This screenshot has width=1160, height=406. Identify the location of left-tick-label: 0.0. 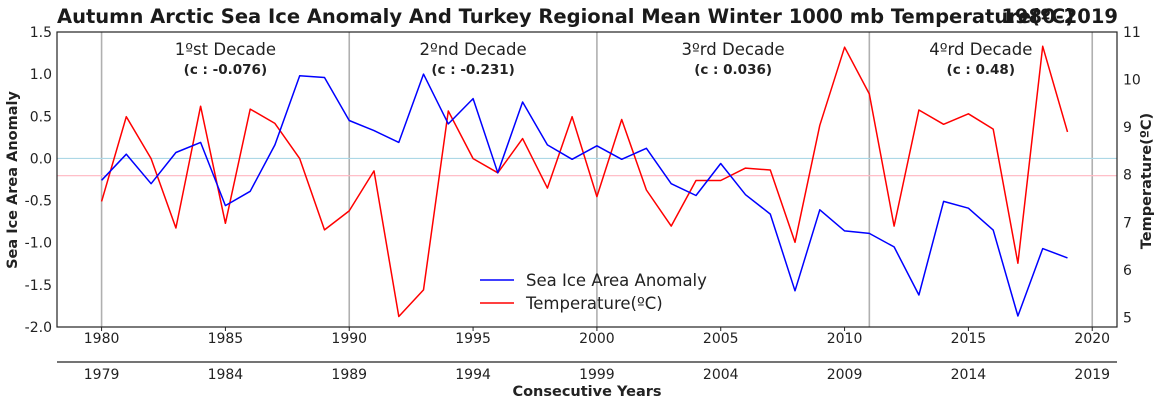
(41, 159).